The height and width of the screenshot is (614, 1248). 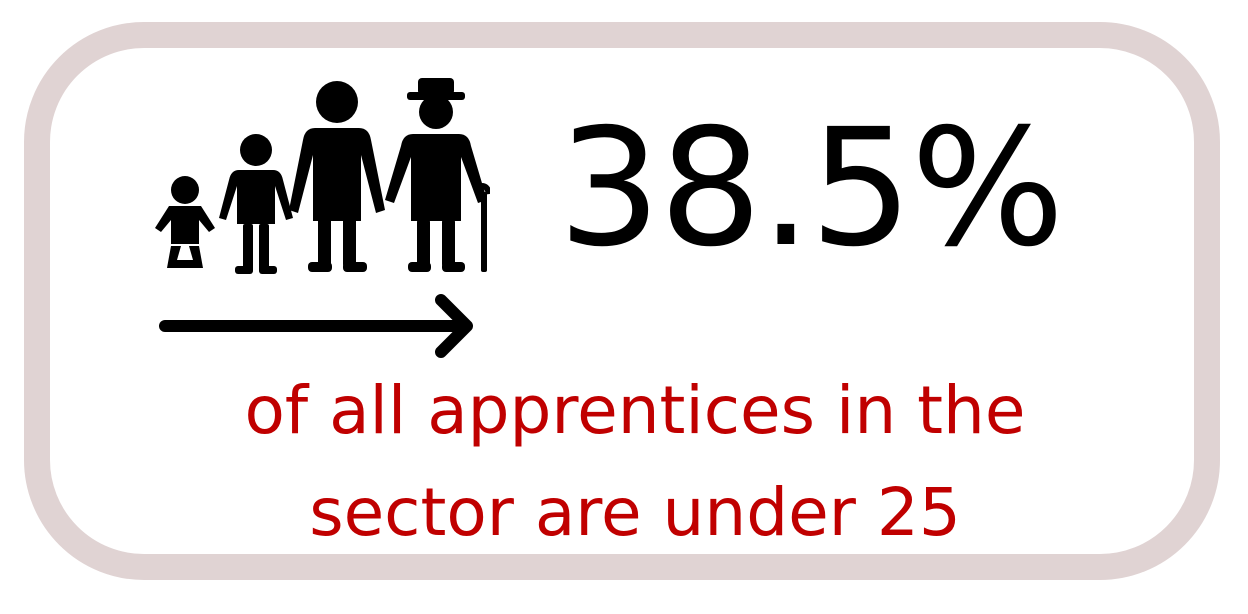 I want to click on elderly-person-icon, so click(x=437, y=175).